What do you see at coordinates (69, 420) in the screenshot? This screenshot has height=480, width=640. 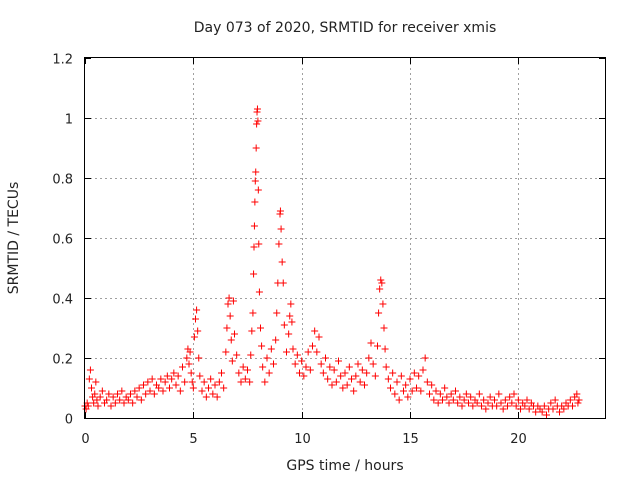 I see `y-tick-label: 0` at bounding box center [69, 420].